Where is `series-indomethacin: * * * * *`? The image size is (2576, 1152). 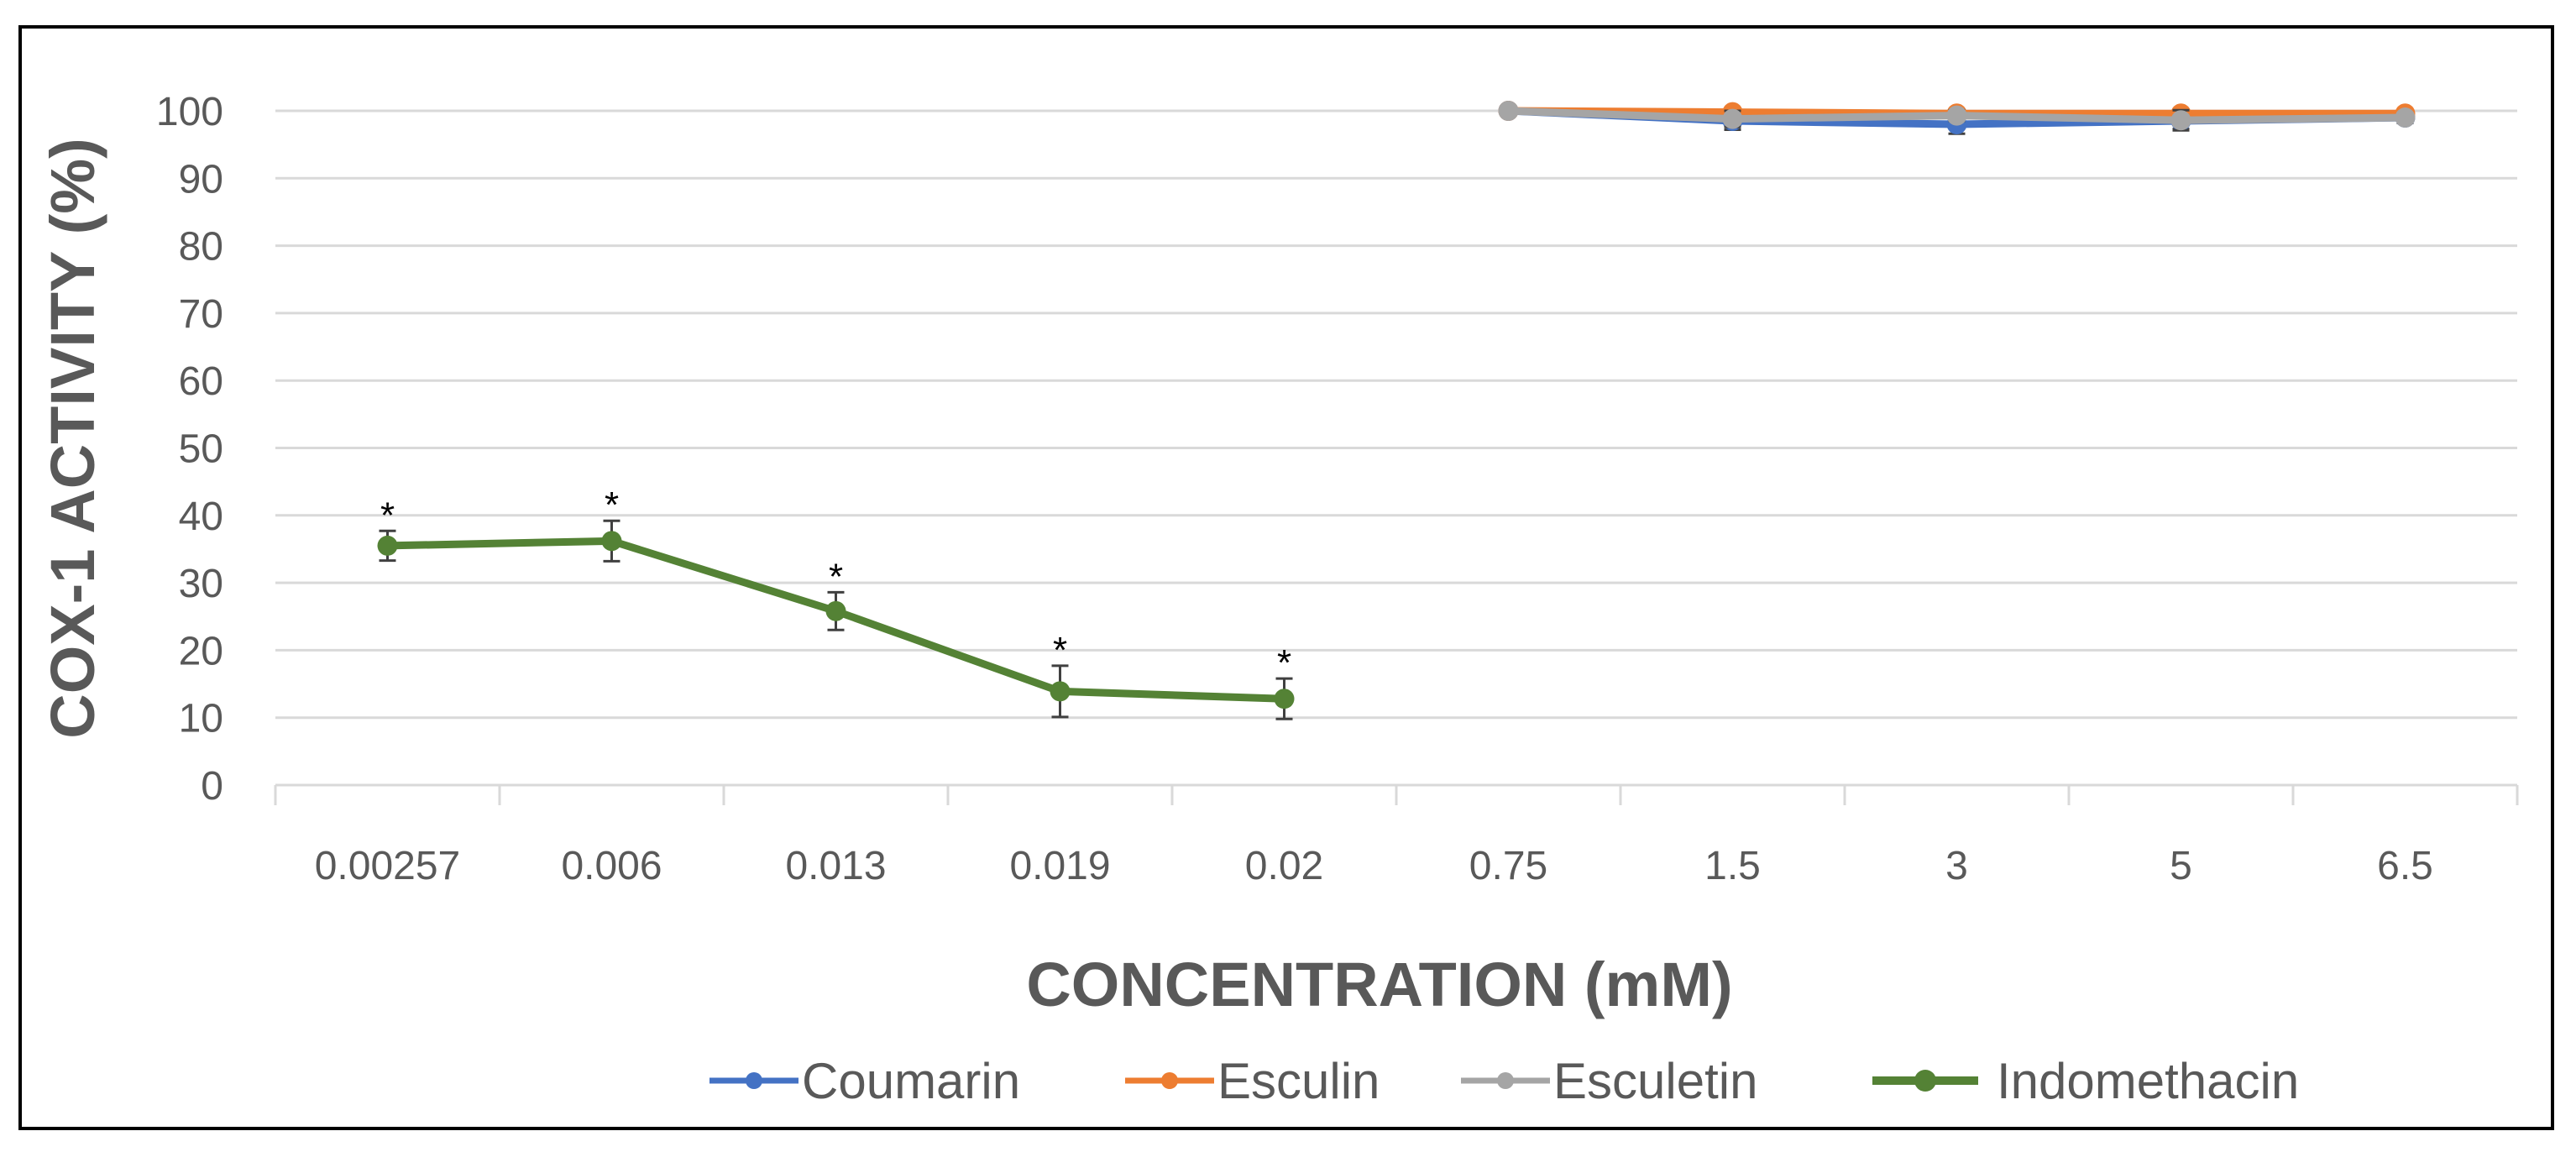
series-indomethacin: * * * * * is located at coordinates (836, 602).